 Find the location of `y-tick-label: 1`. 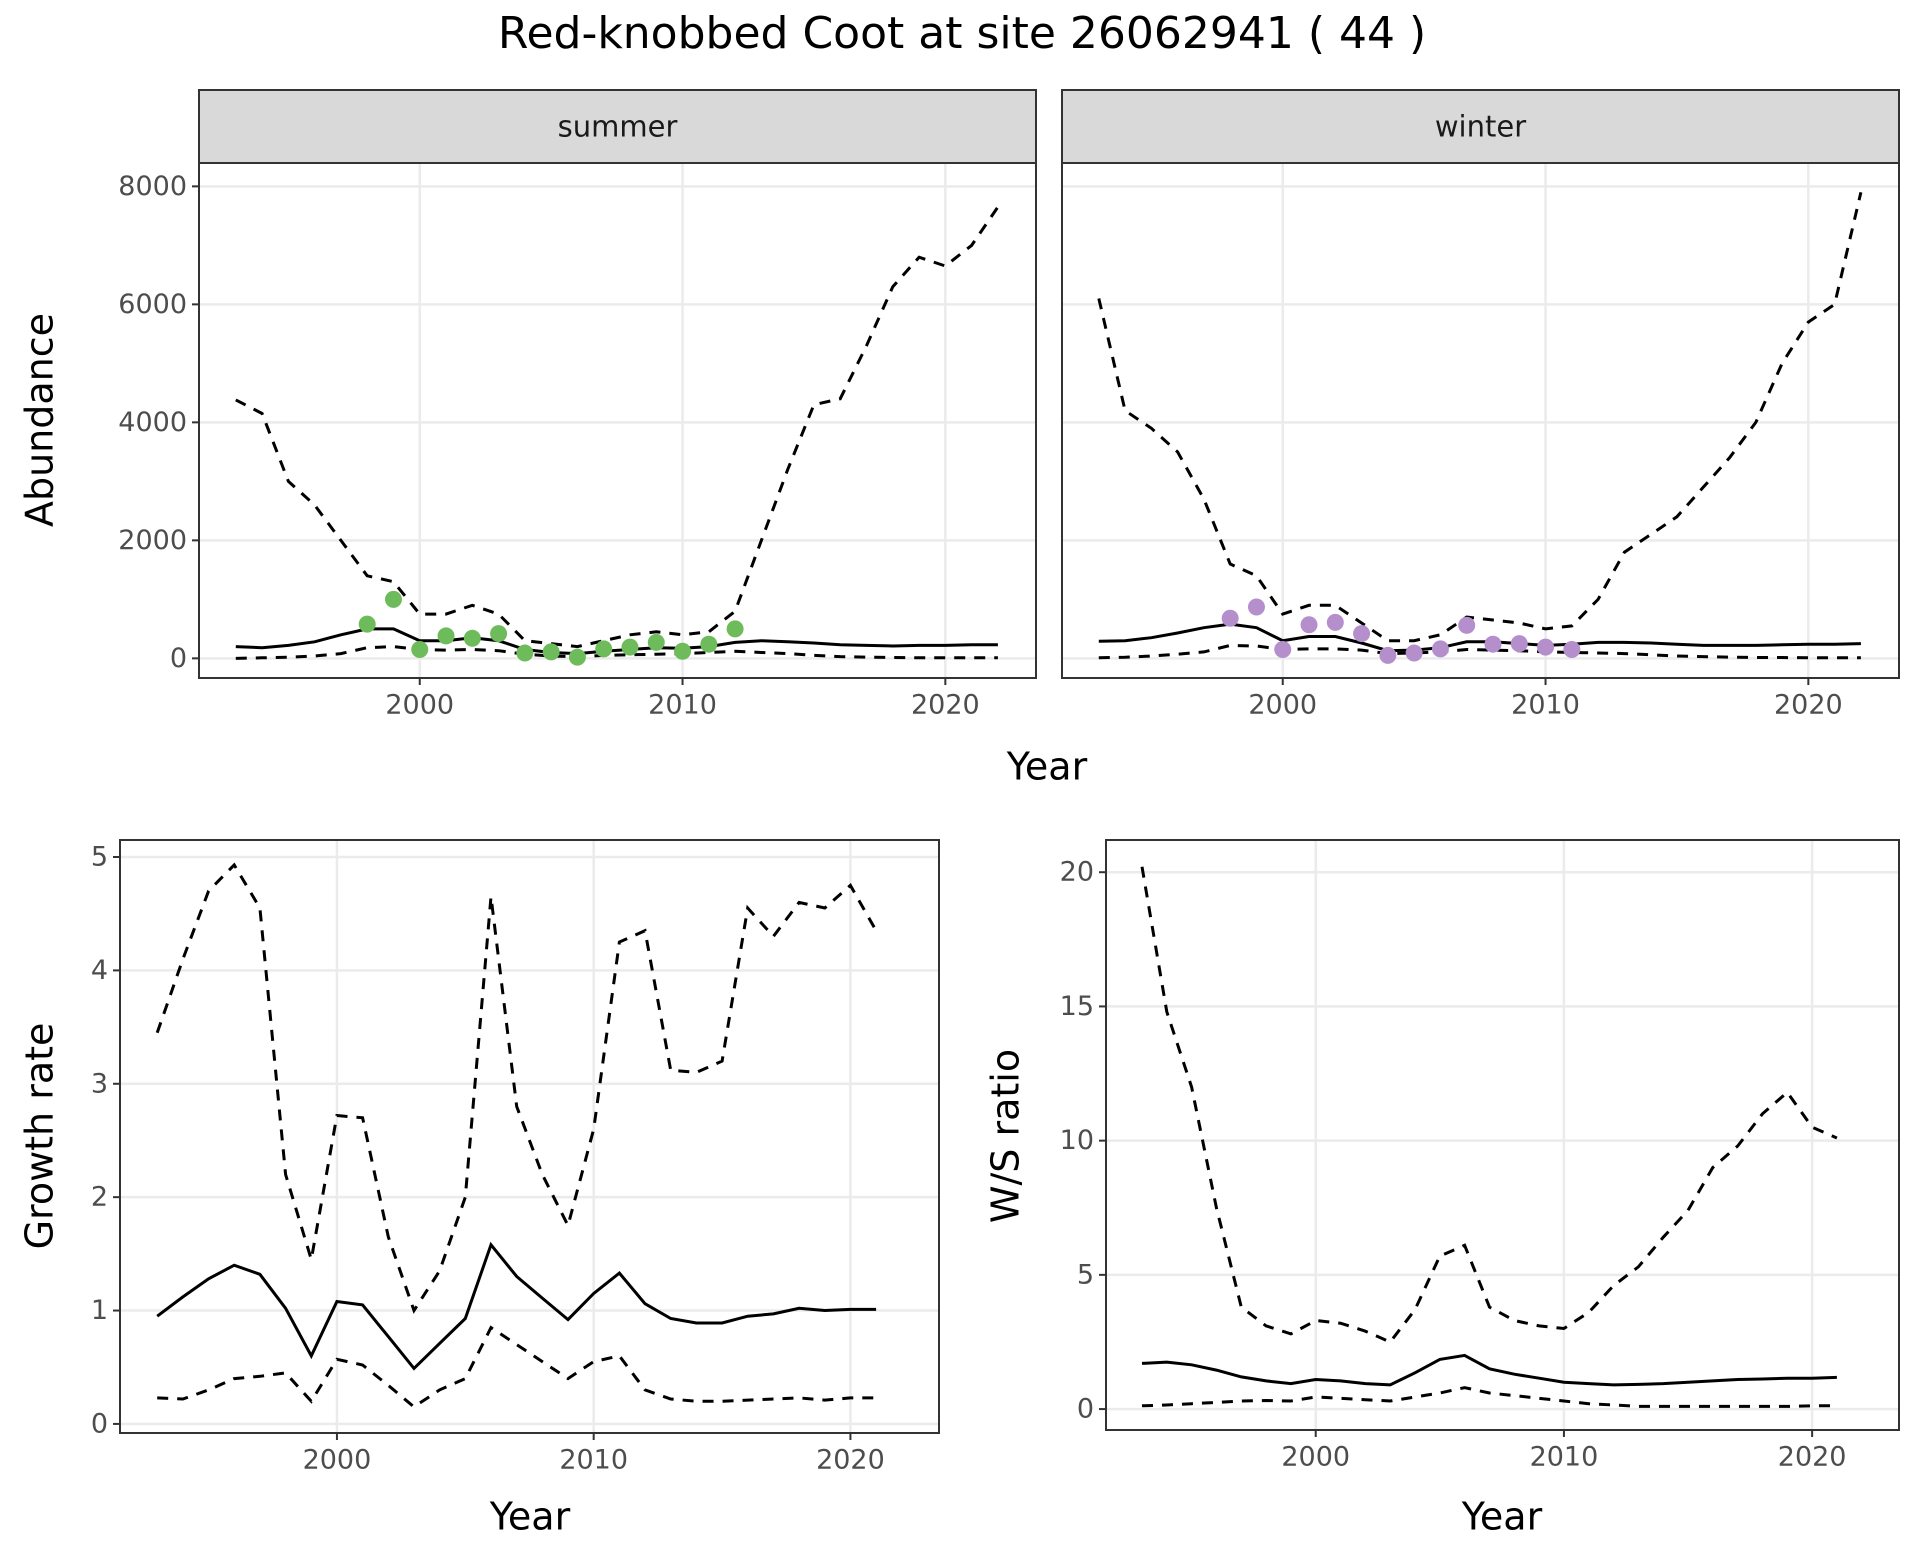

y-tick-label: 1 is located at coordinates (99, 1310).